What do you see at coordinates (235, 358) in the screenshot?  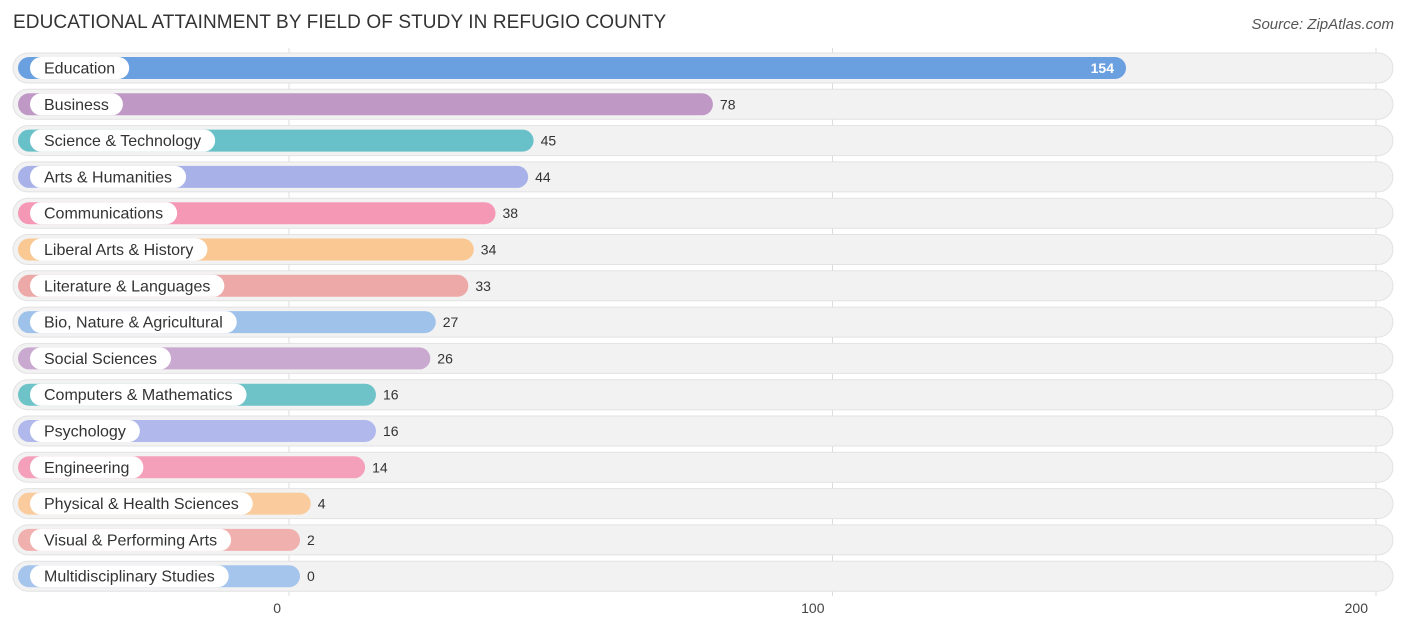 I see `bar-row: Social Sciences 26` at bounding box center [235, 358].